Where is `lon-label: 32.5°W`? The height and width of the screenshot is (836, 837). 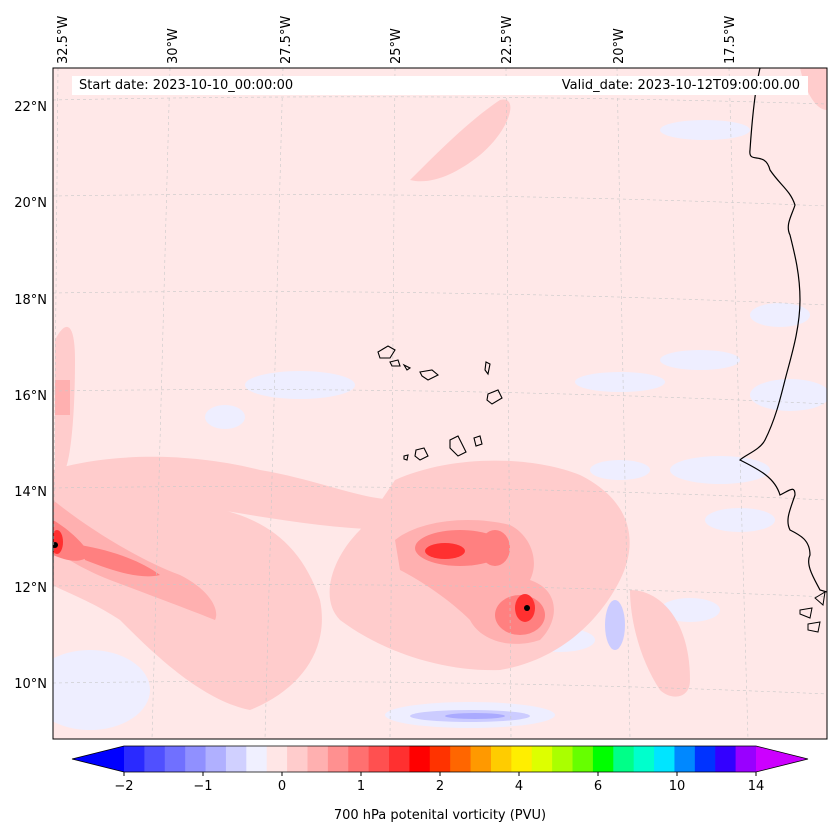 lon-label: 32.5°W is located at coordinates (63, 40).